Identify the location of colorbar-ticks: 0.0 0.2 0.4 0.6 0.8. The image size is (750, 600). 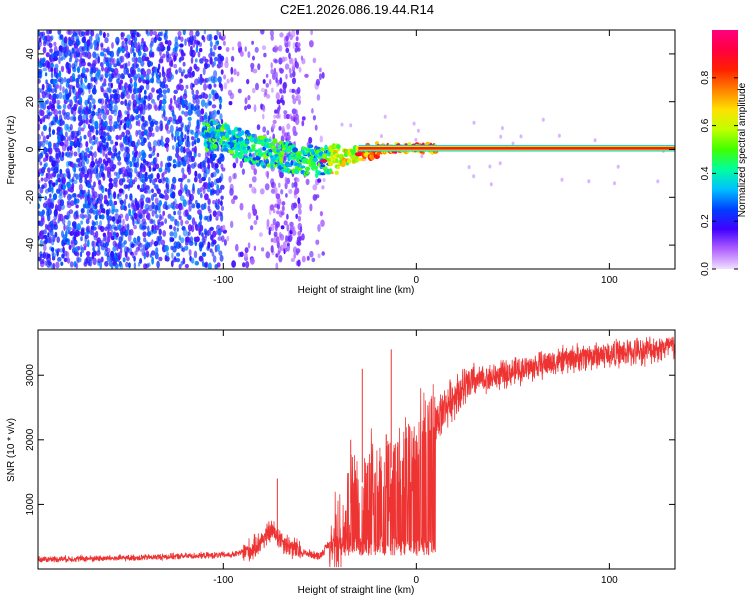
(719, 173).